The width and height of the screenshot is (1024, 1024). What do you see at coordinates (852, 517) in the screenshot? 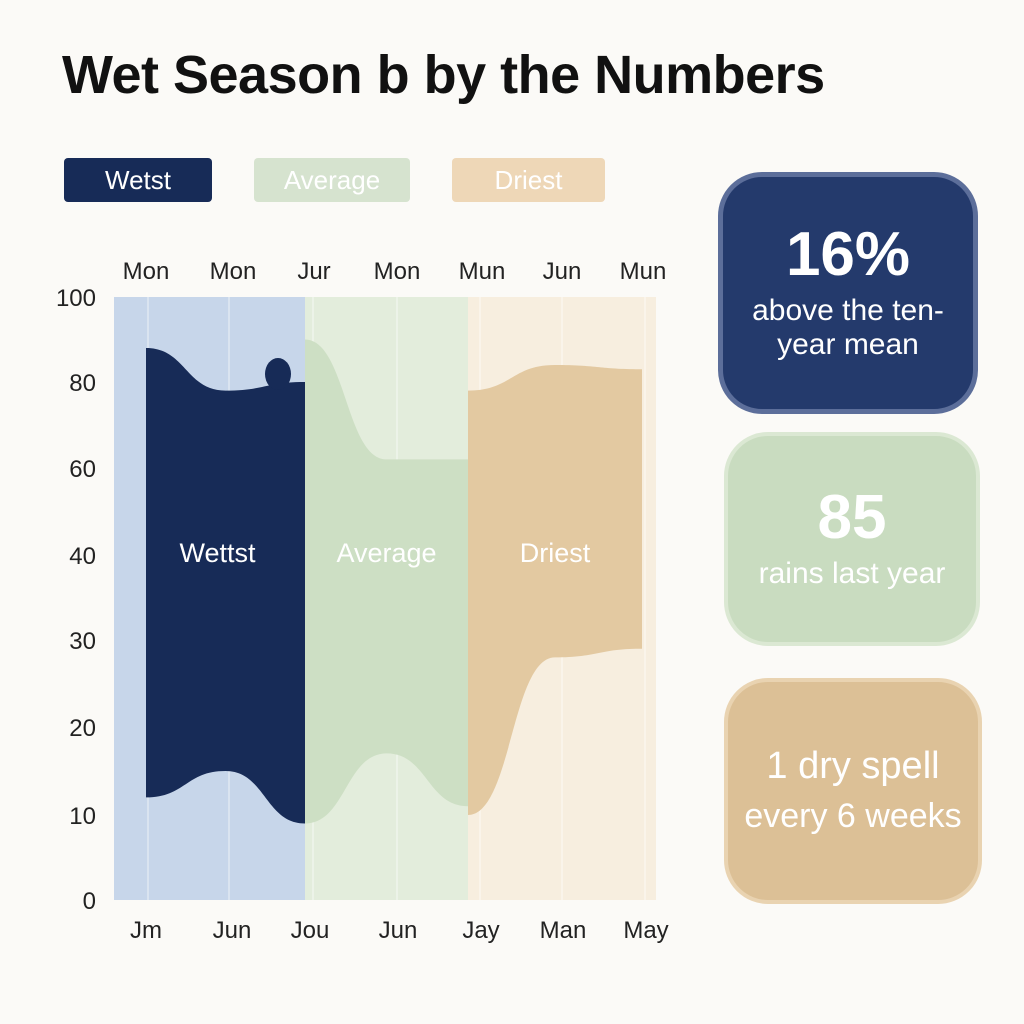
I see `stat-value: 85` at bounding box center [852, 517].